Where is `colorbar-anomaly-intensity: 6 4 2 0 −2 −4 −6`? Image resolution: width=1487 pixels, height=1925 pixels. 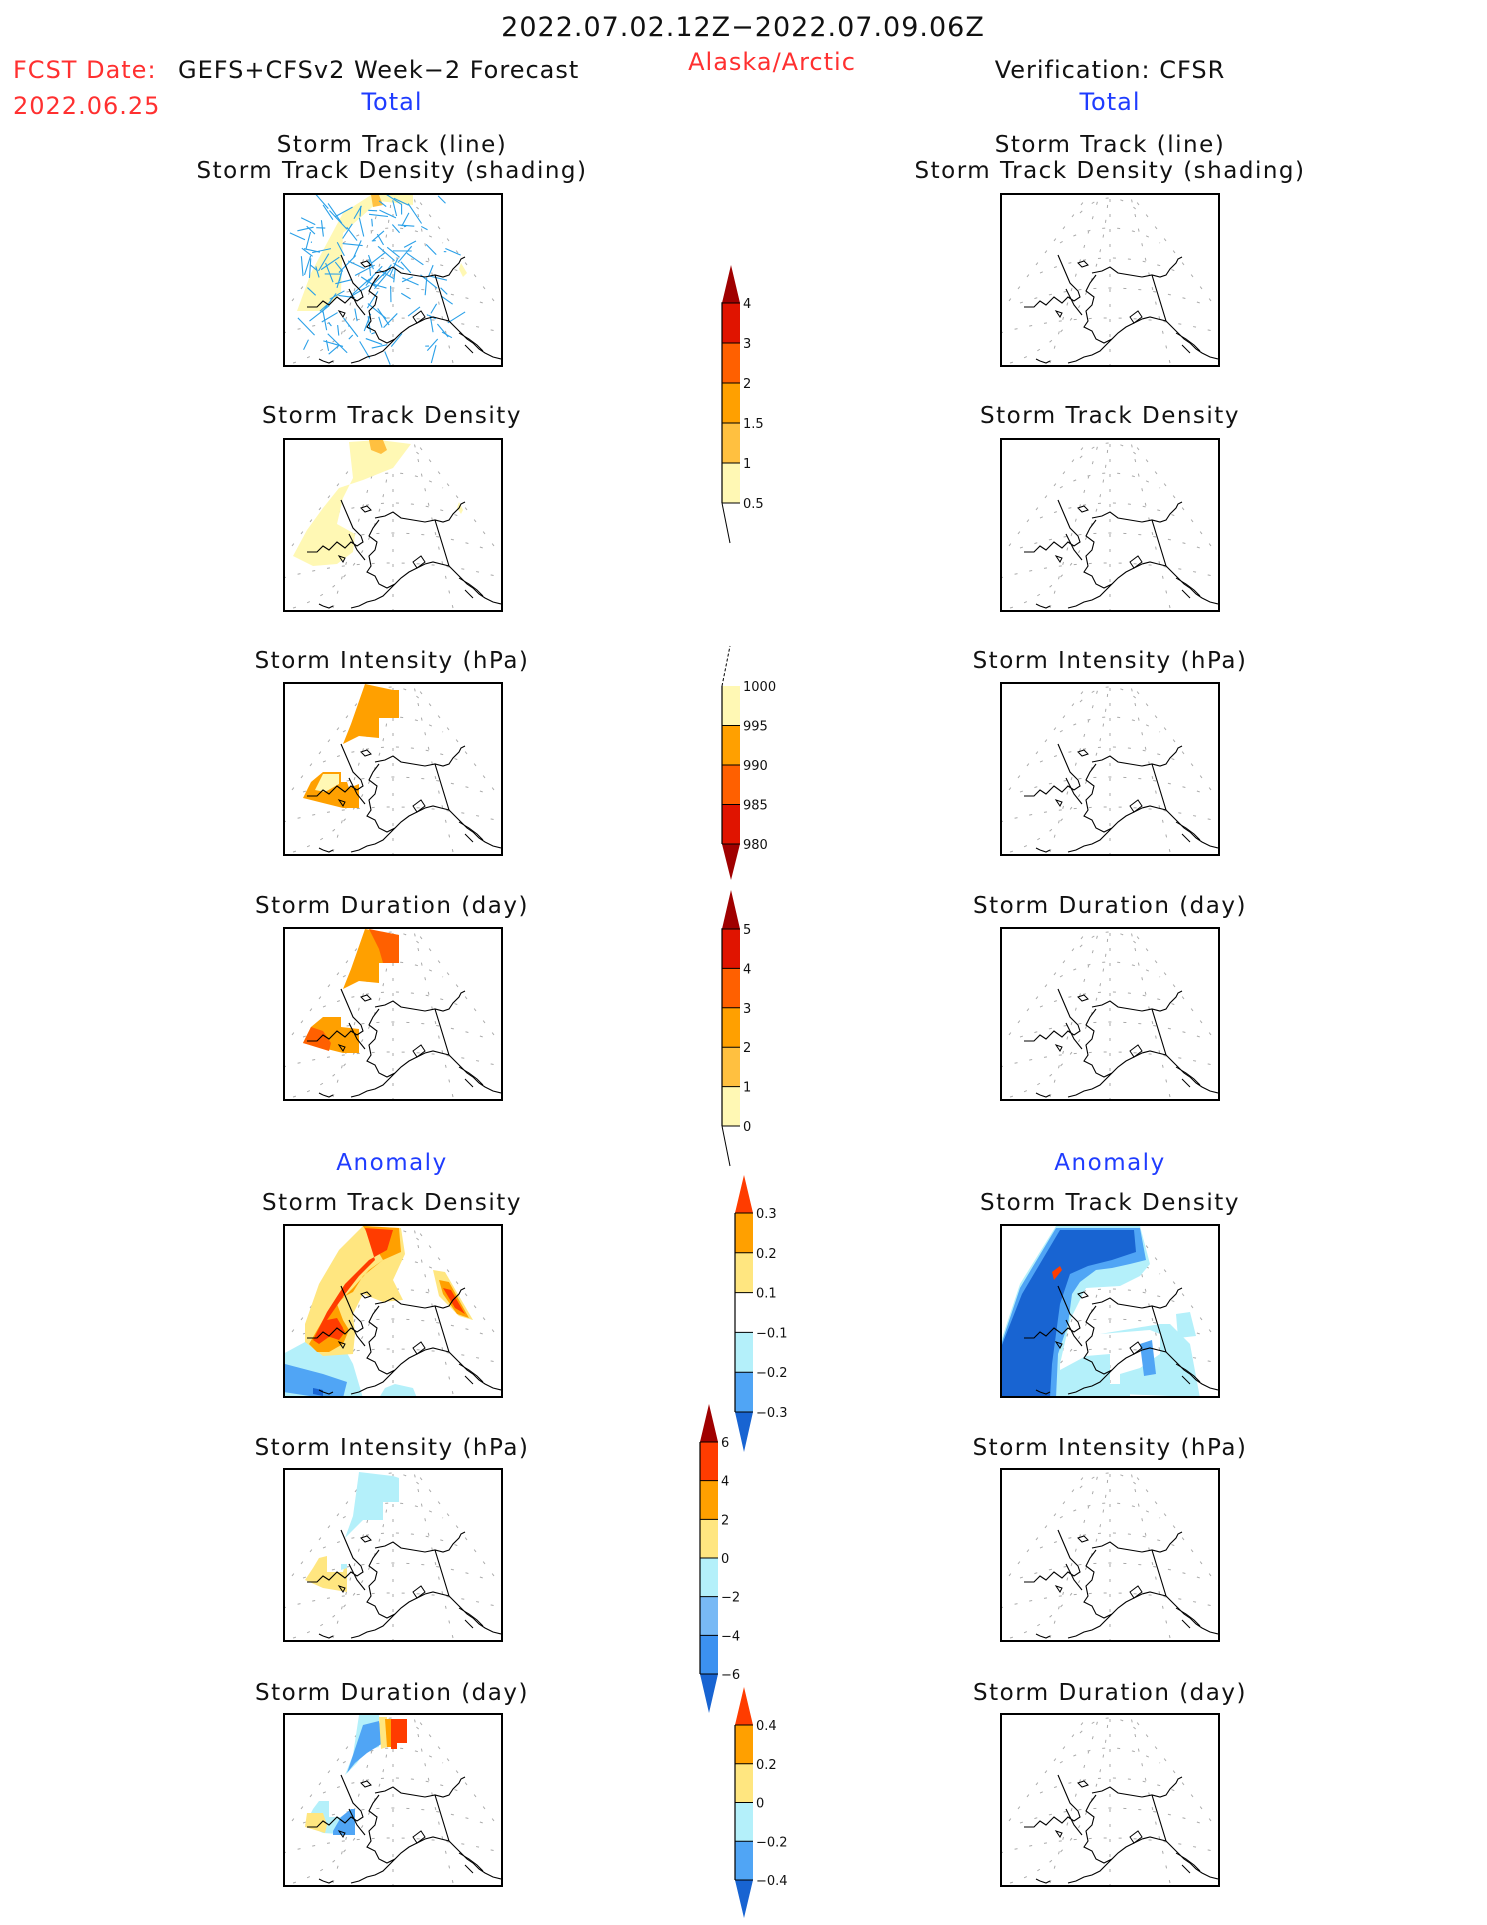 colorbar-anomaly-intensity: 6 4 2 0 −2 −4 −6 is located at coordinates (719, 1558).